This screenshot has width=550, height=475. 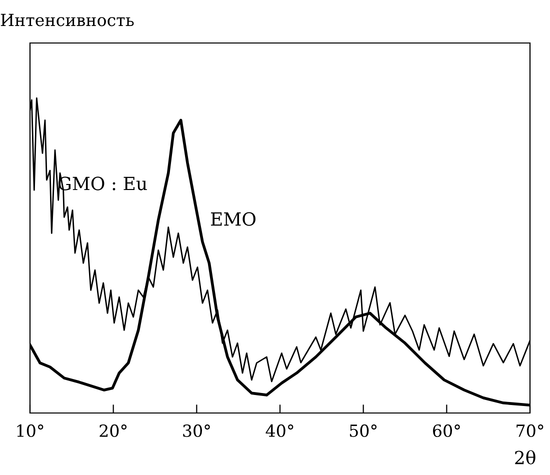 What do you see at coordinates (30, 431) in the screenshot?
I see `x-tick-label: 10°` at bounding box center [30, 431].